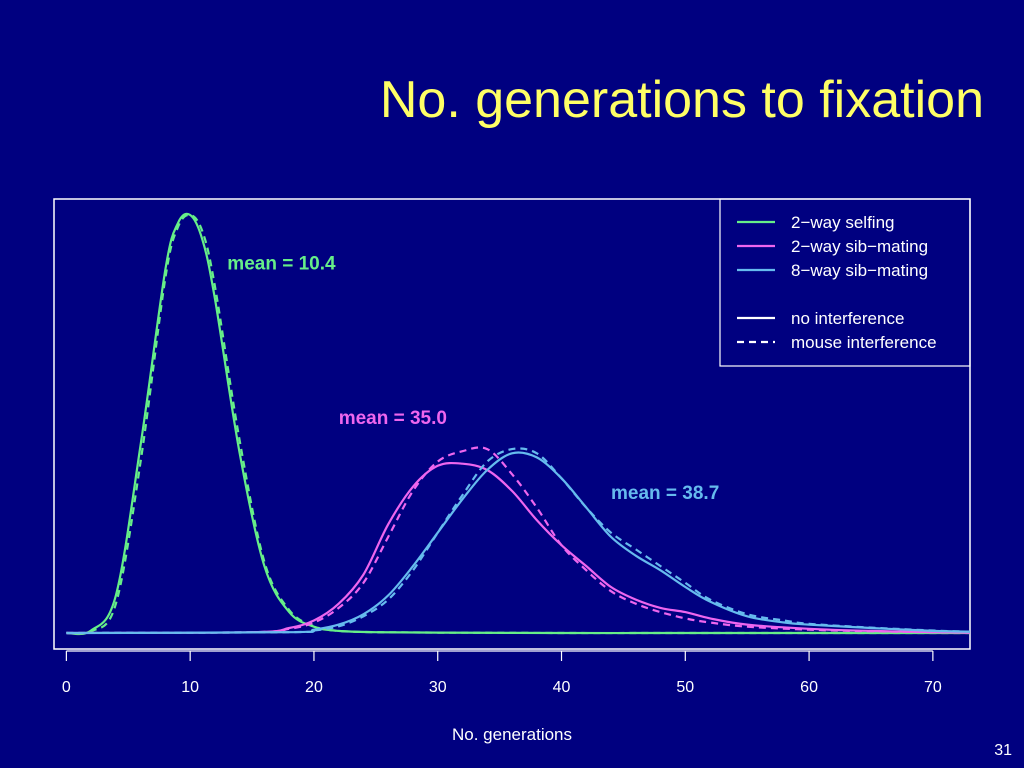  Describe the element at coordinates (681, 100) in the screenshot. I see `slide-title: No. generations to fixation` at that location.